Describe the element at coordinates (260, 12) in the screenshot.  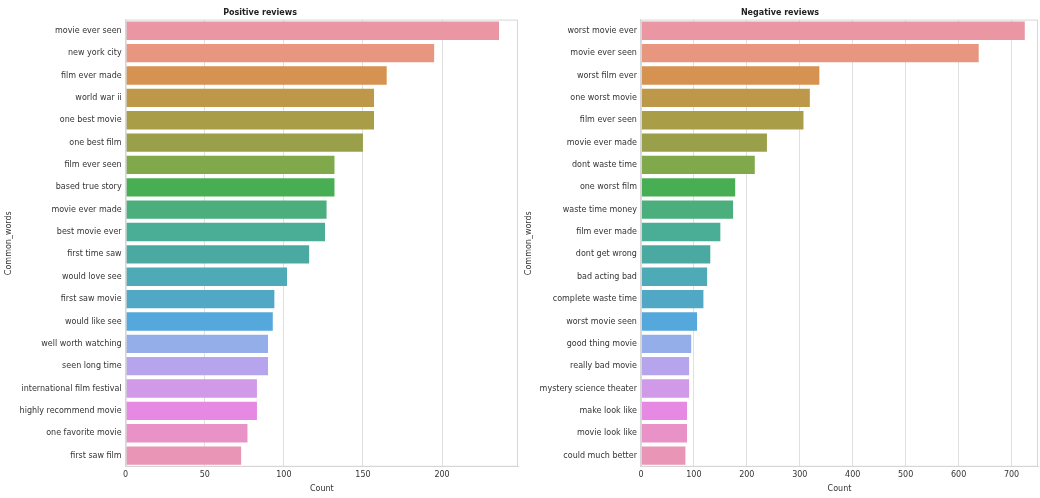
I see `chart-title: Positive reviews` at that location.